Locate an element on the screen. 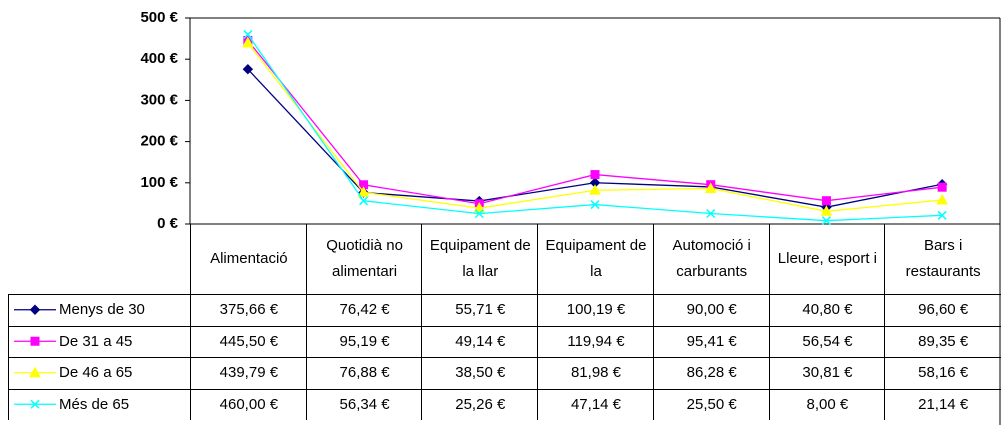  table-value: 47,14 € is located at coordinates (595, 404).